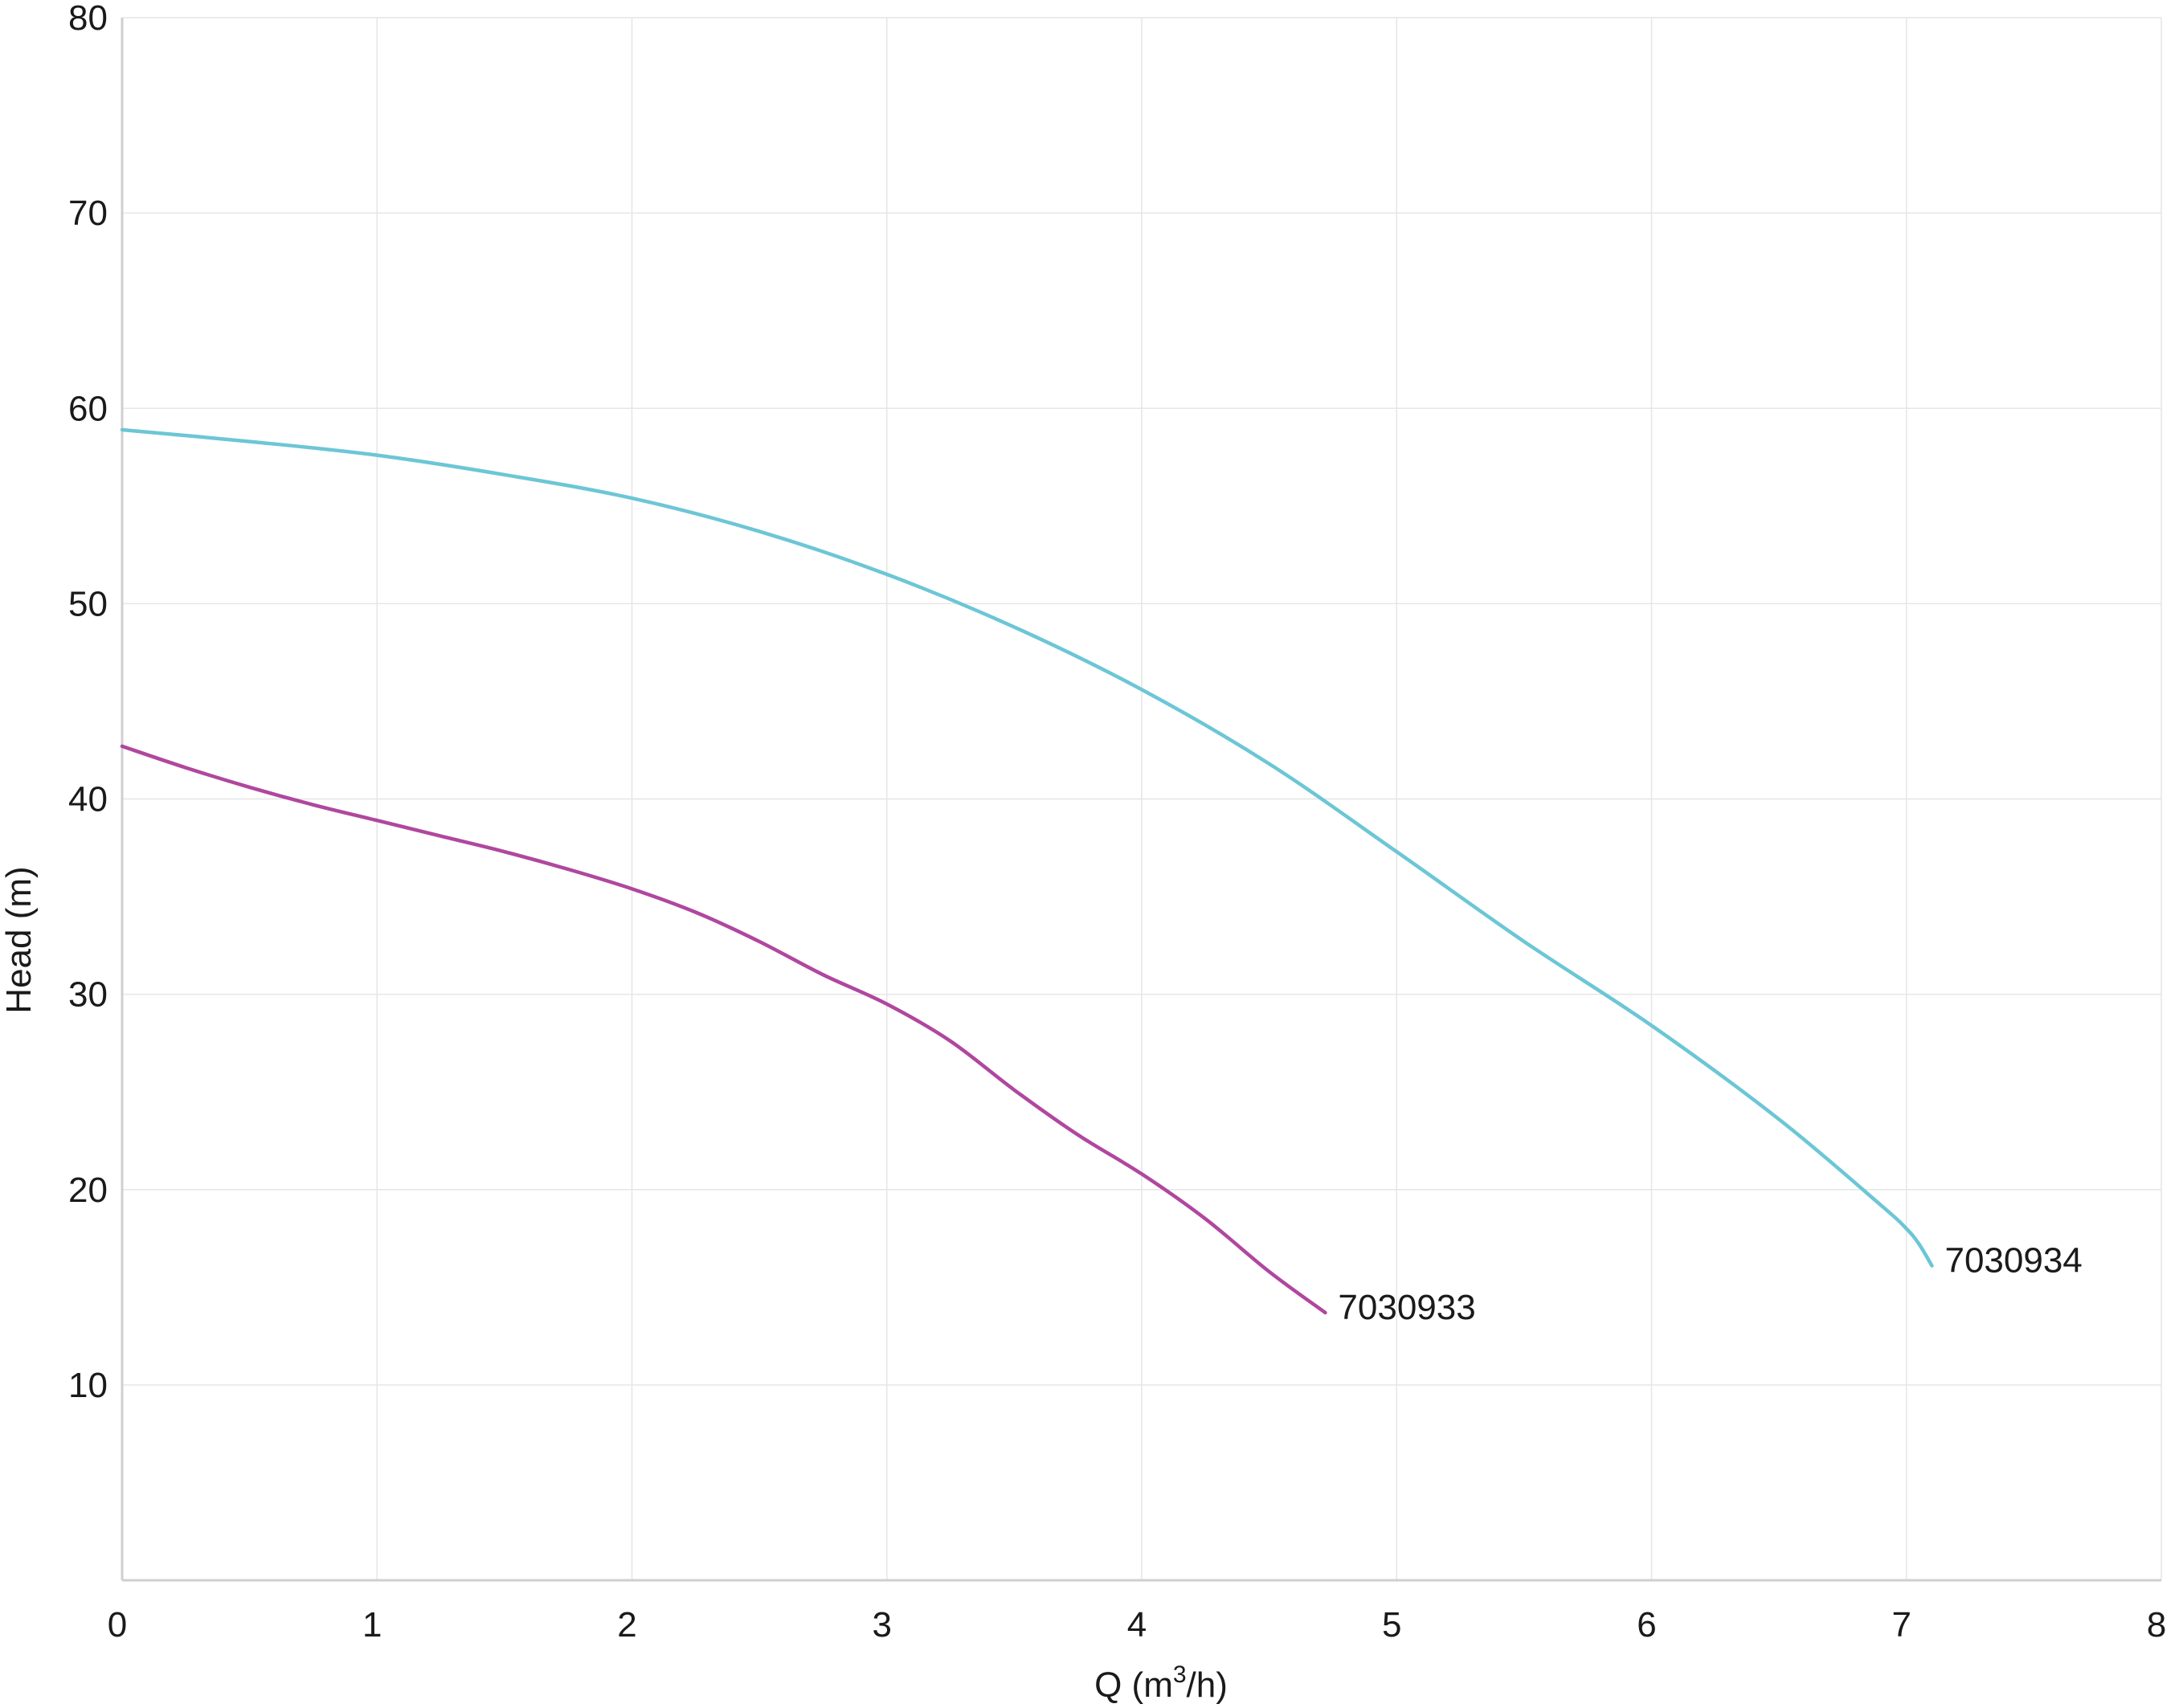  I want to click on x-tick-label: 4, so click(1137, 1625).